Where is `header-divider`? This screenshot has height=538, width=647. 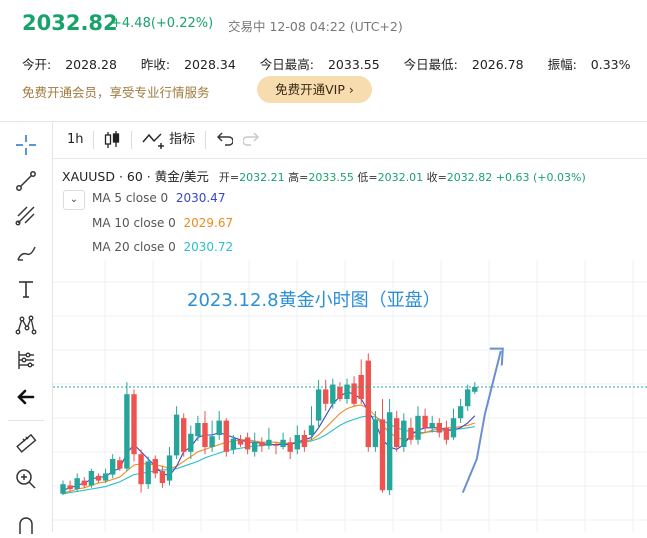 header-divider is located at coordinates (323, 121).